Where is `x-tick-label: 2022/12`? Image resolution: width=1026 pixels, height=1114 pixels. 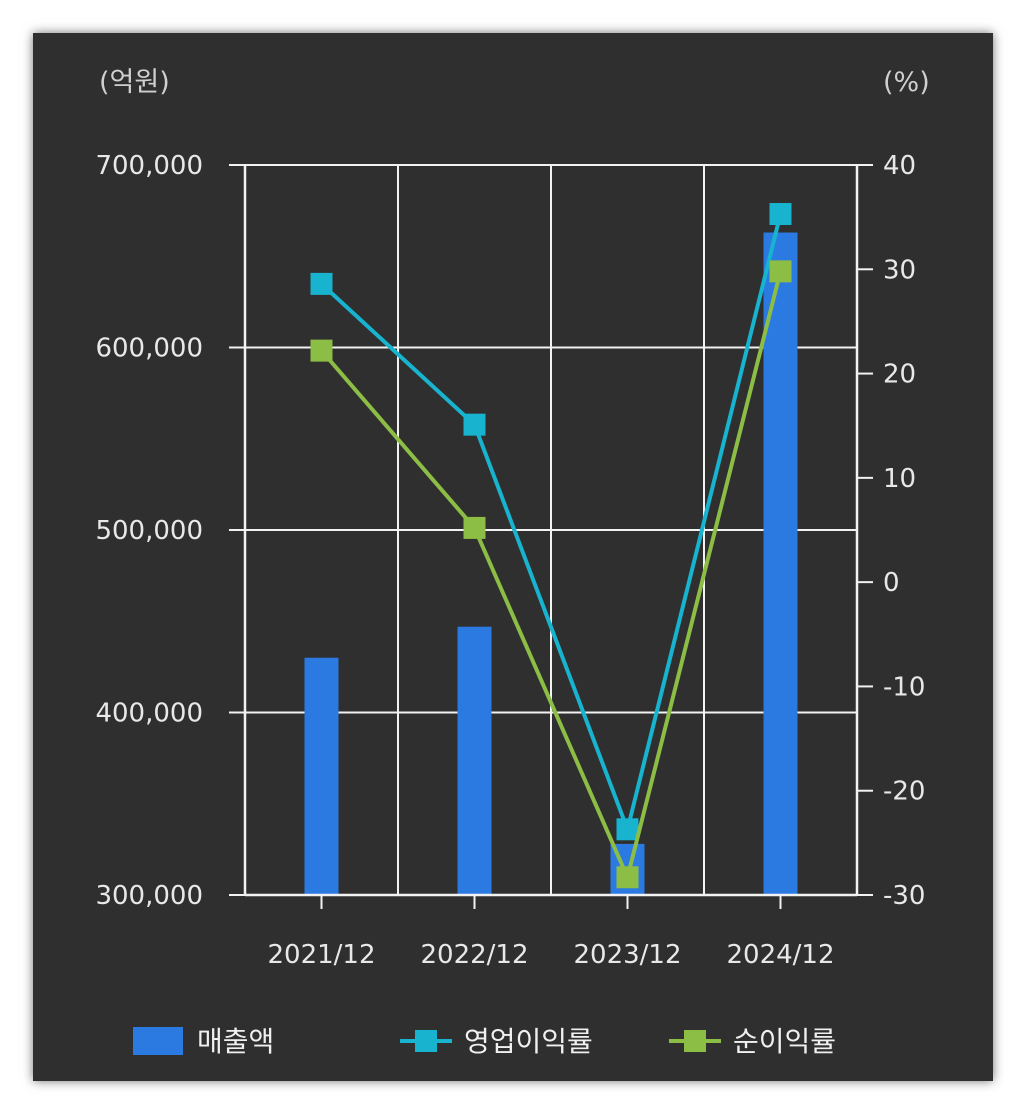
x-tick-label: 2022/12 is located at coordinates (474, 955).